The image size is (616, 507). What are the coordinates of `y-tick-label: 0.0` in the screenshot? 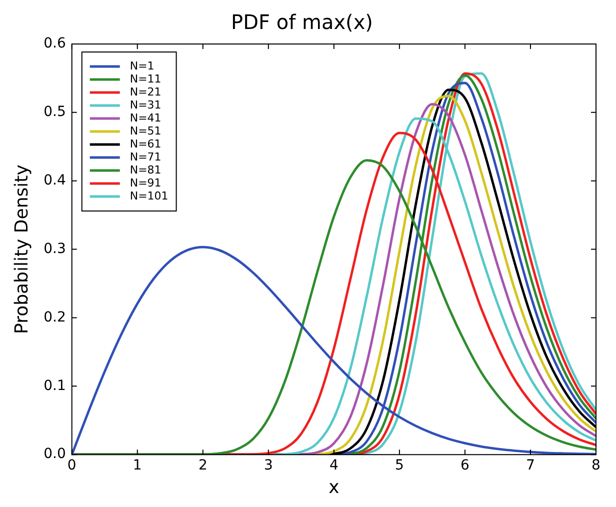 It's located at (55, 454).